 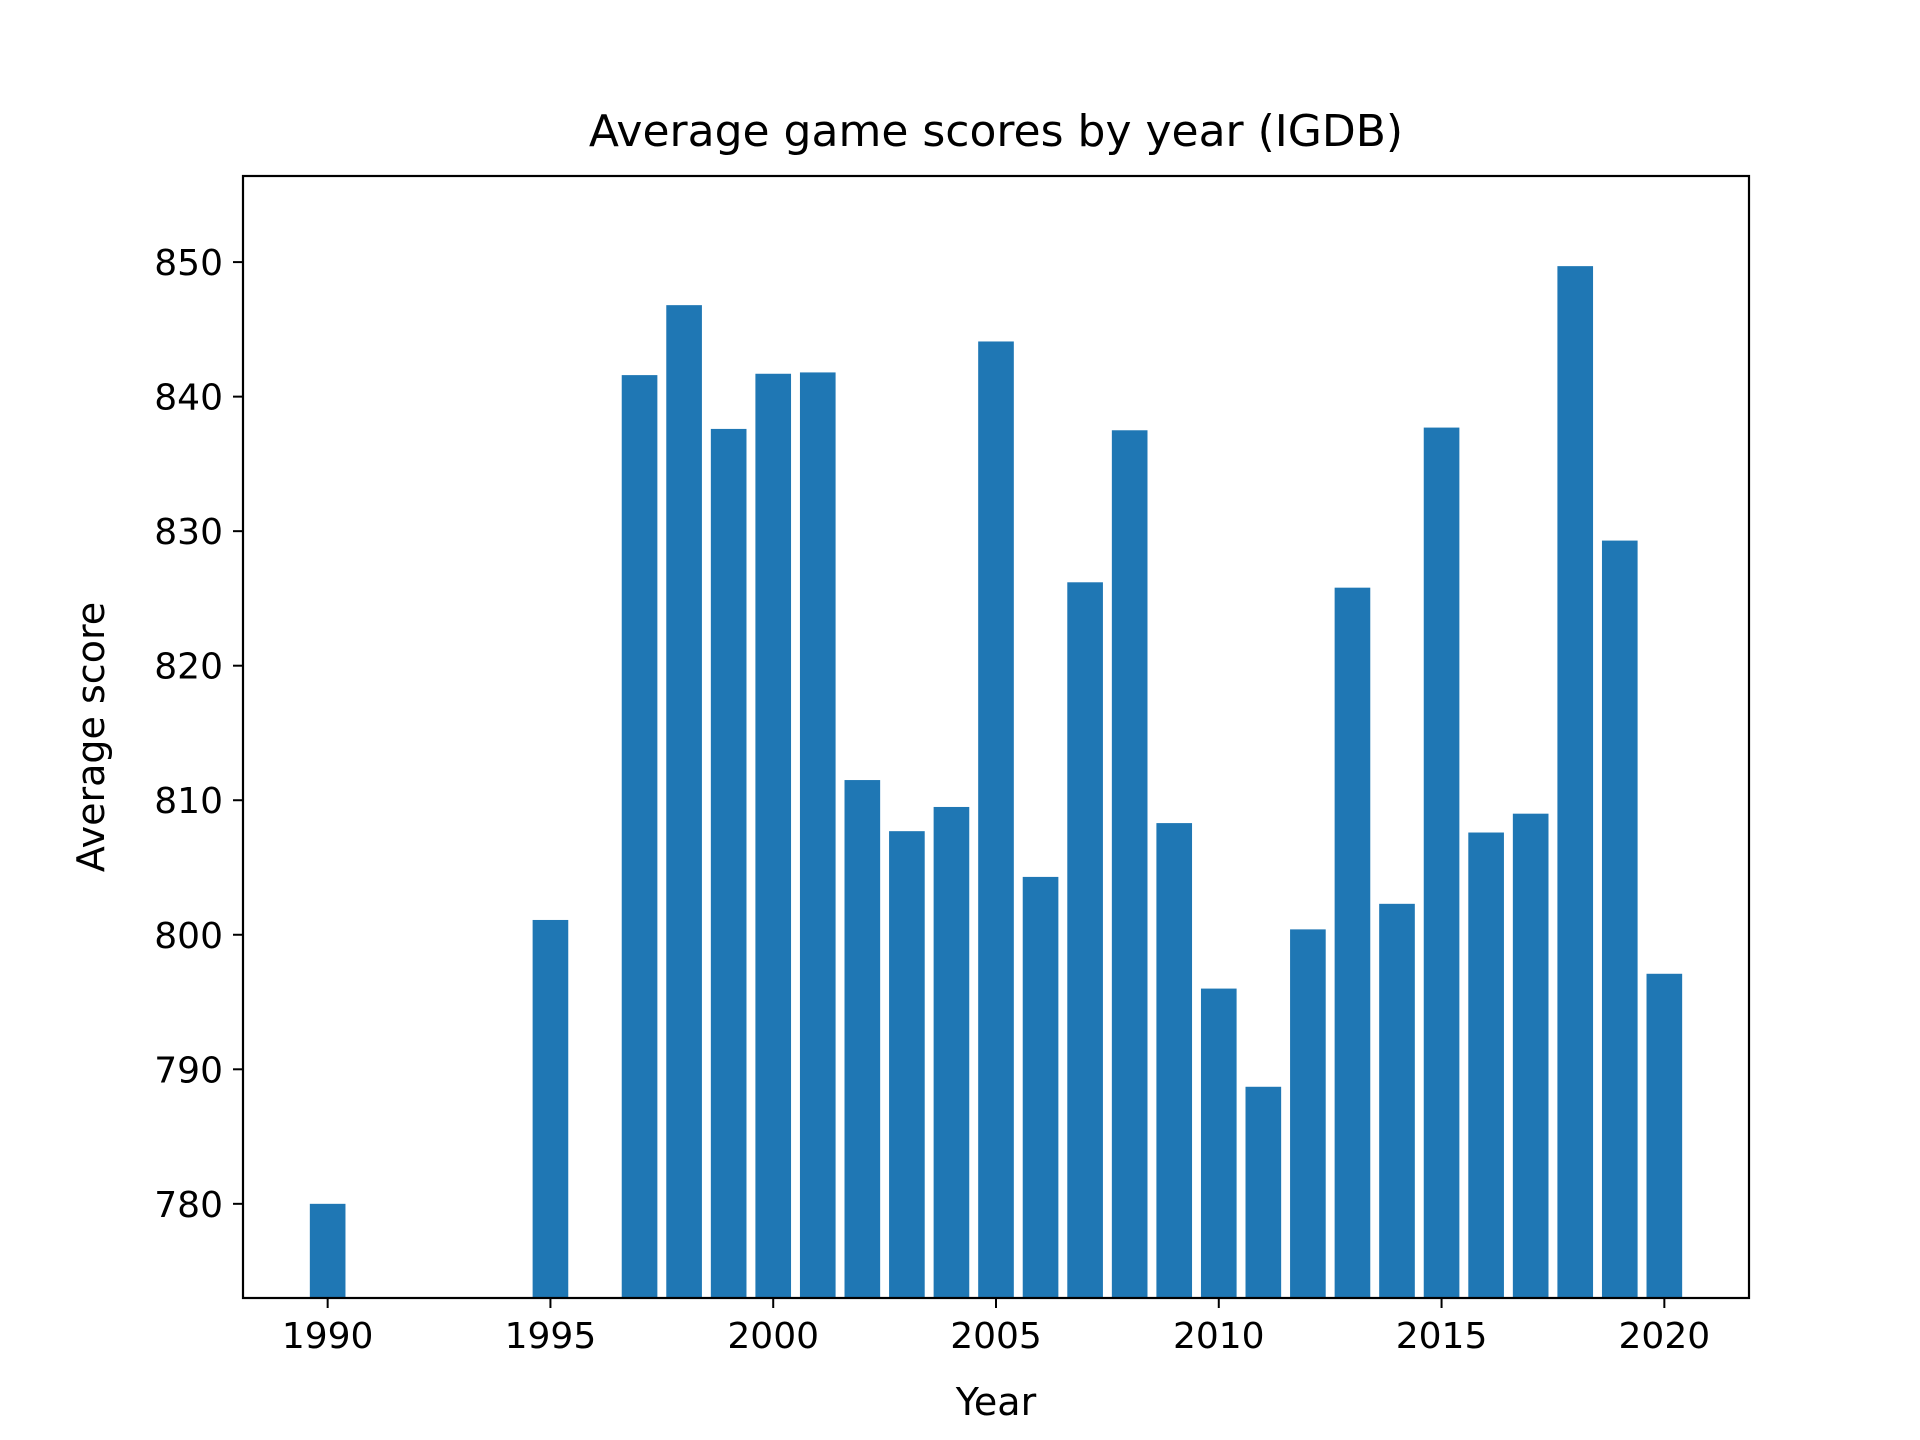 I want to click on x-axis-ticks: 1990 1995 2000 2005 2010 2015 2020, so click(x=996, y=1327).